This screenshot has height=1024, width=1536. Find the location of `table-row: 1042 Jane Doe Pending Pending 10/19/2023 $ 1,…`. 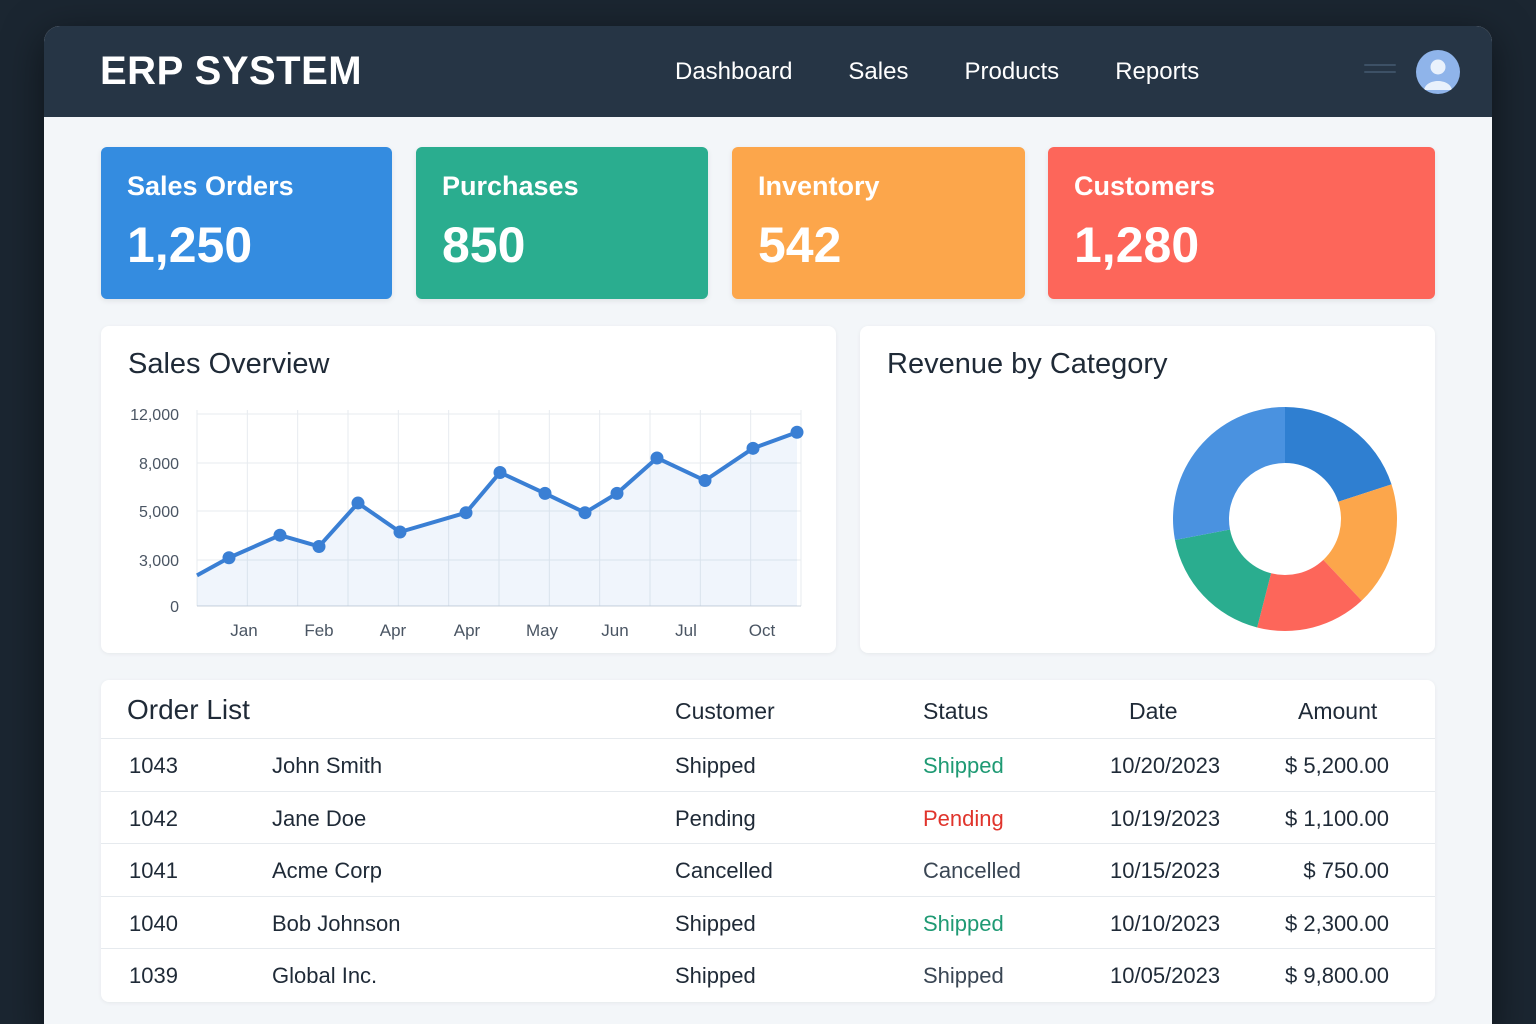

table-row: 1042 Jane Doe Pending Pending 10/19/2023 $ 1,… is located at coordinates (768, 816).